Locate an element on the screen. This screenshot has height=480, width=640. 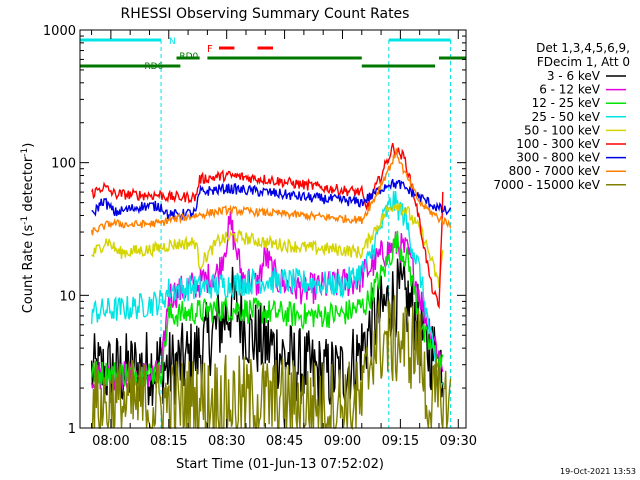
y-axis-label-mid: detector is located at coordinates (28, 186).